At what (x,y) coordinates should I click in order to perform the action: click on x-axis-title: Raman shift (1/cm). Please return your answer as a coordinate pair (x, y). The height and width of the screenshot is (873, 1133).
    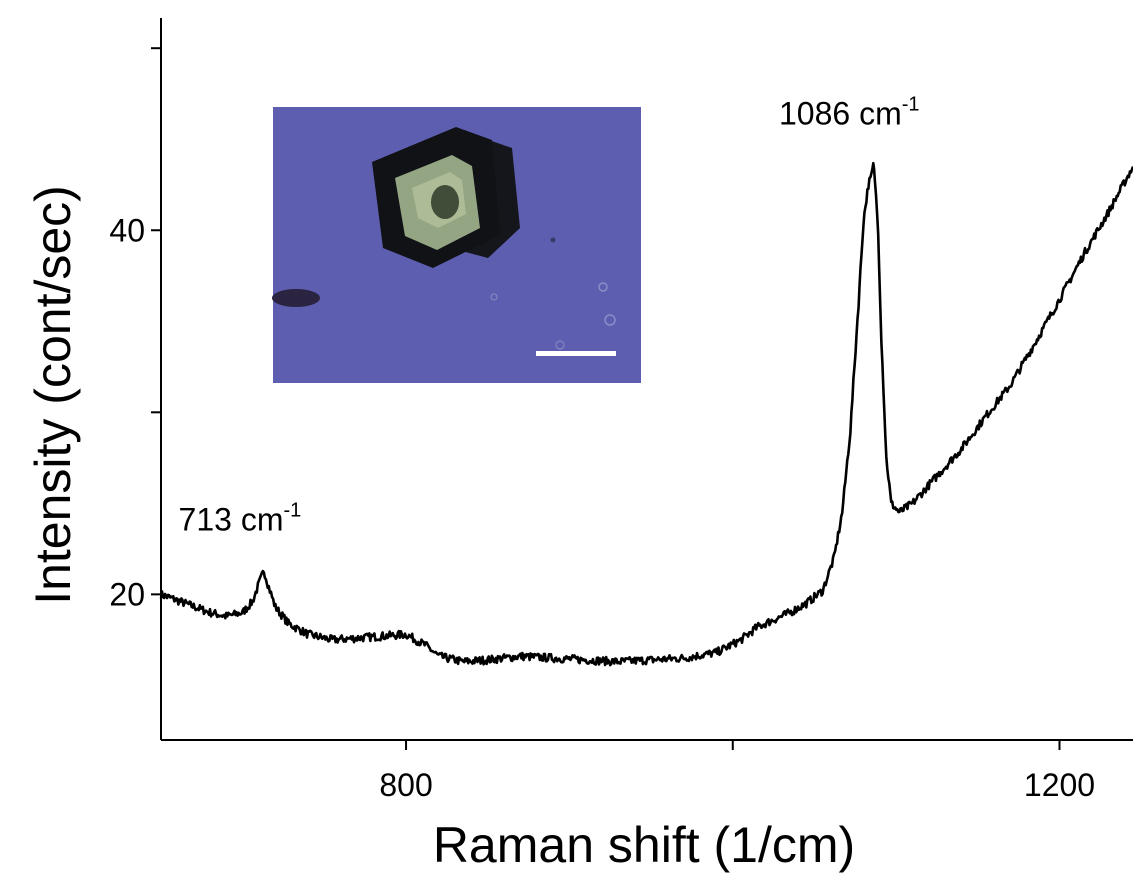
    Looking at the image, I should click on (644, 845).